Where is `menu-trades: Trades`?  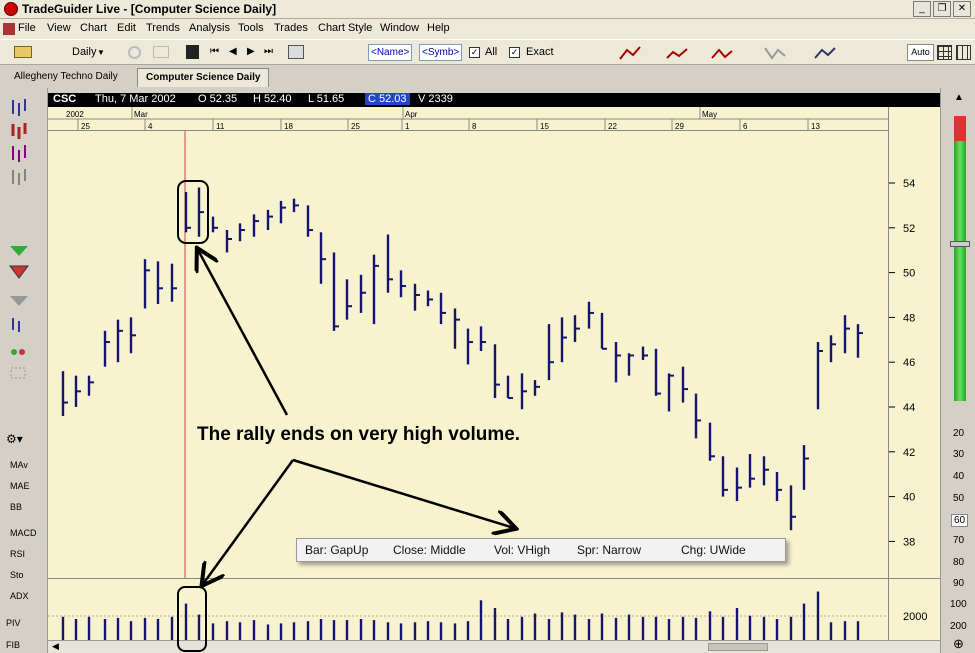 menu-trades: Trades is located at coordinates (291, 28).